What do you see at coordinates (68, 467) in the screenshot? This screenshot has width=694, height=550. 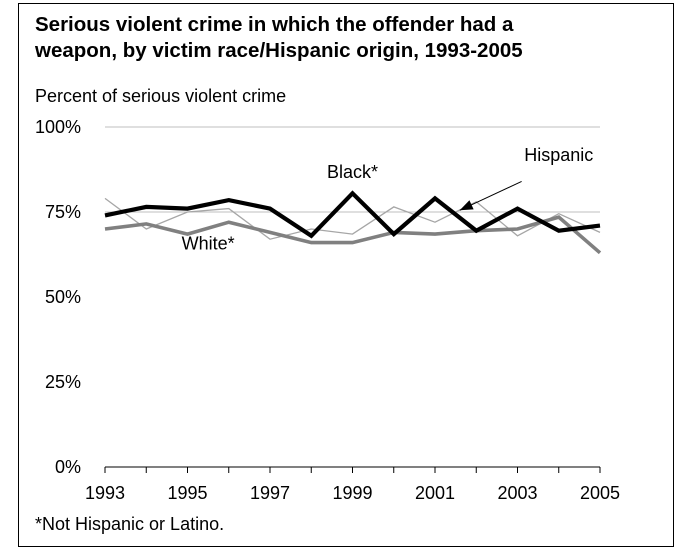 I see `y-tick-label-0: 0%` at bounding box center [68, 467].